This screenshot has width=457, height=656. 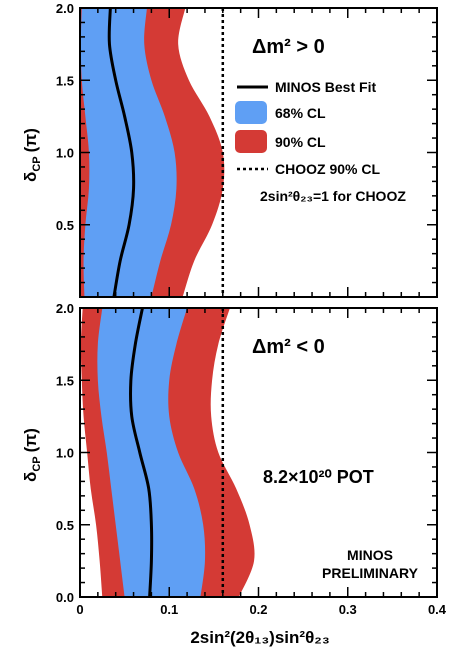 What do you see at coordinates (251, 141) in the screenshot?
I see `legend-cl90-swatch` at bounding box center [251, 141].